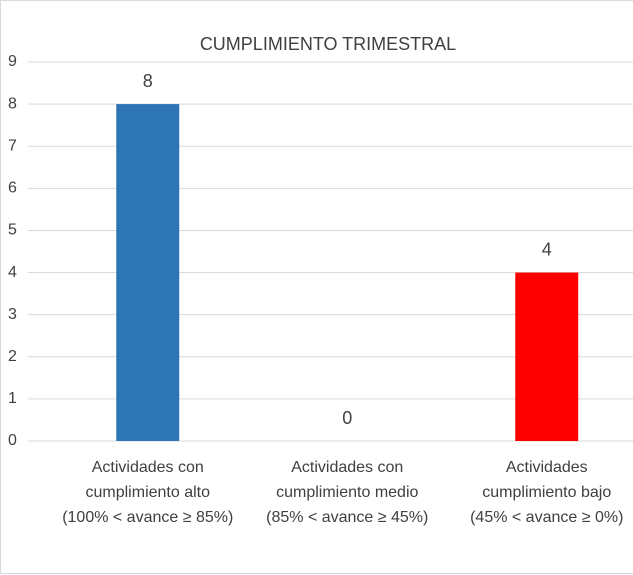 This screenshot has height=575, width=633. What do you see at coordinates (12, 103) in the screenshot?
I see `y-tick-label: 8` at bounding box center [12, 103].